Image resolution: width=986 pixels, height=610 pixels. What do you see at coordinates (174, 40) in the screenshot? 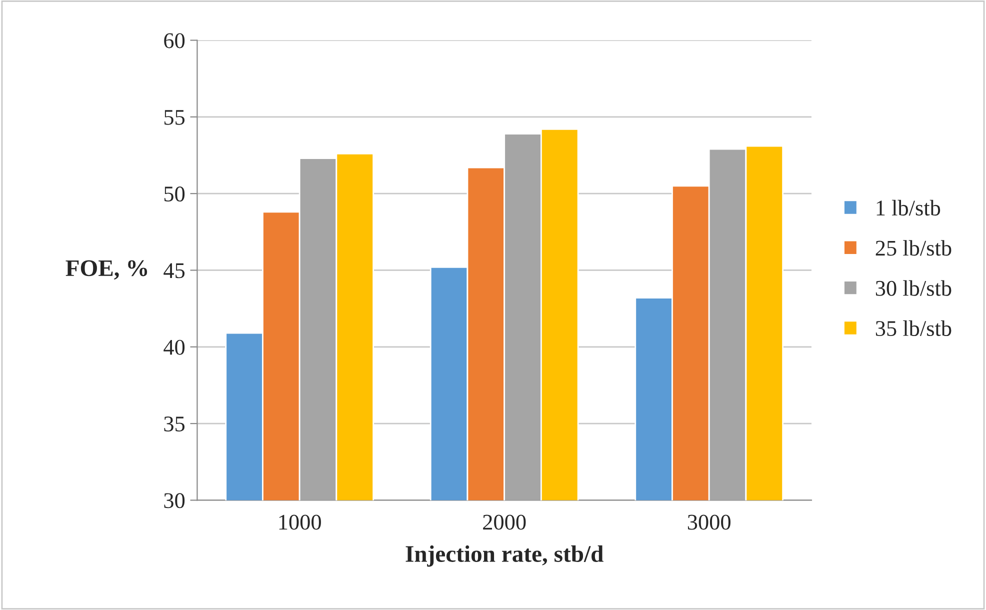
I see `y-tick-label: 60` at bounding box center [174, 40].